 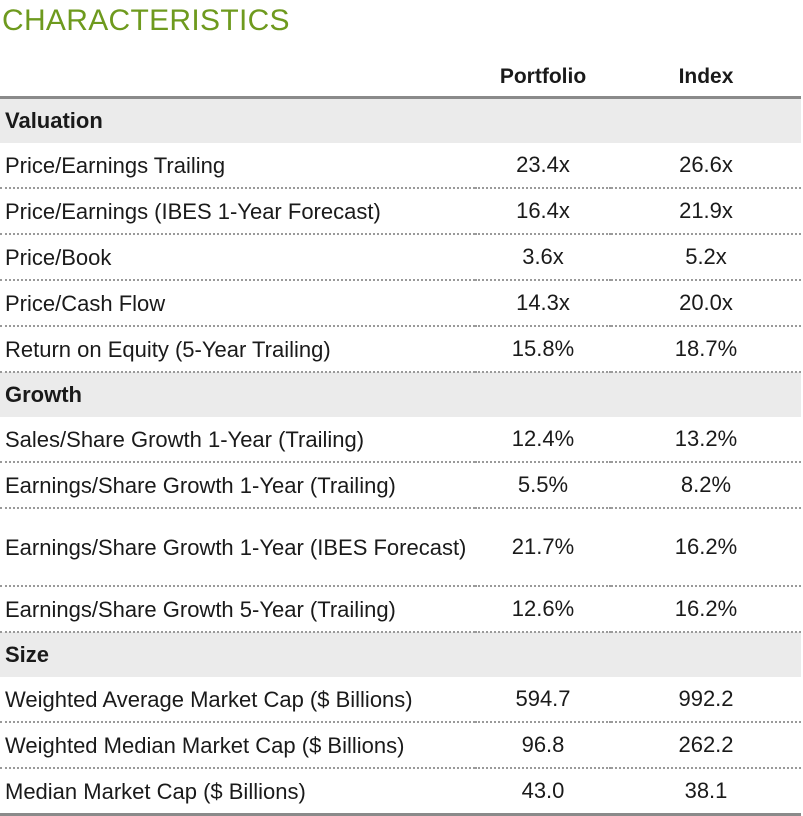 I want to click on row-label: Price/Book, so click(x=237, y=257).